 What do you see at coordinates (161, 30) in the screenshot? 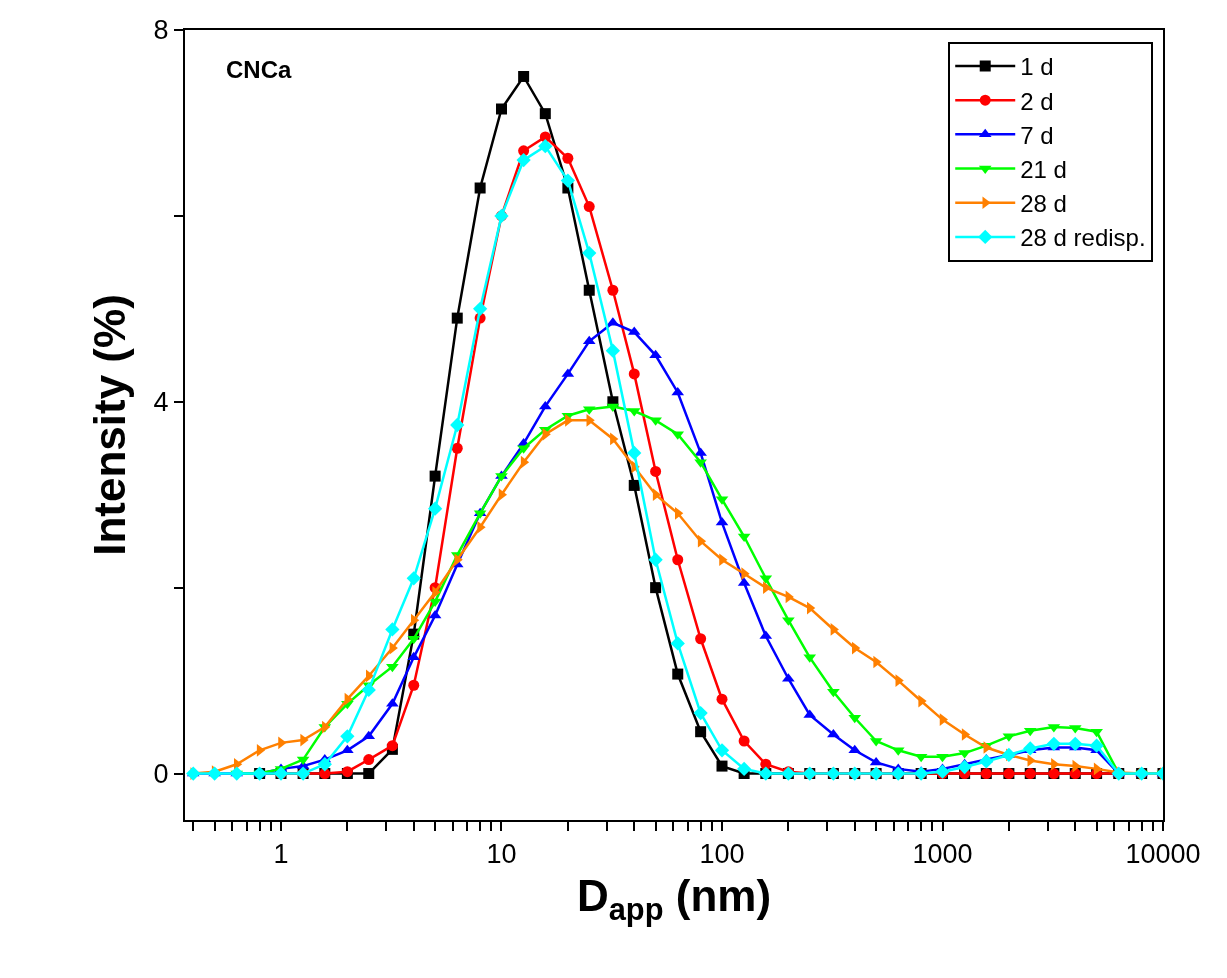
I see `y-tick-label: 8` at bounding box center [161, 30].